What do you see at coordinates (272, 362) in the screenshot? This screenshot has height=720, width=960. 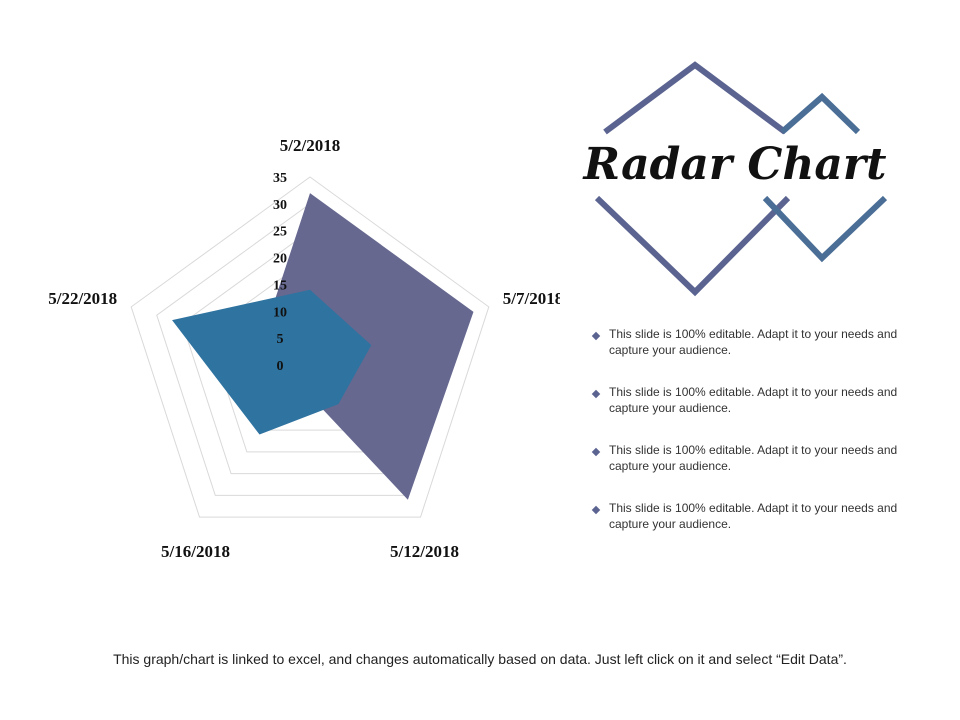 I see `radar-series-2-area` at bounding box center [272, 362].